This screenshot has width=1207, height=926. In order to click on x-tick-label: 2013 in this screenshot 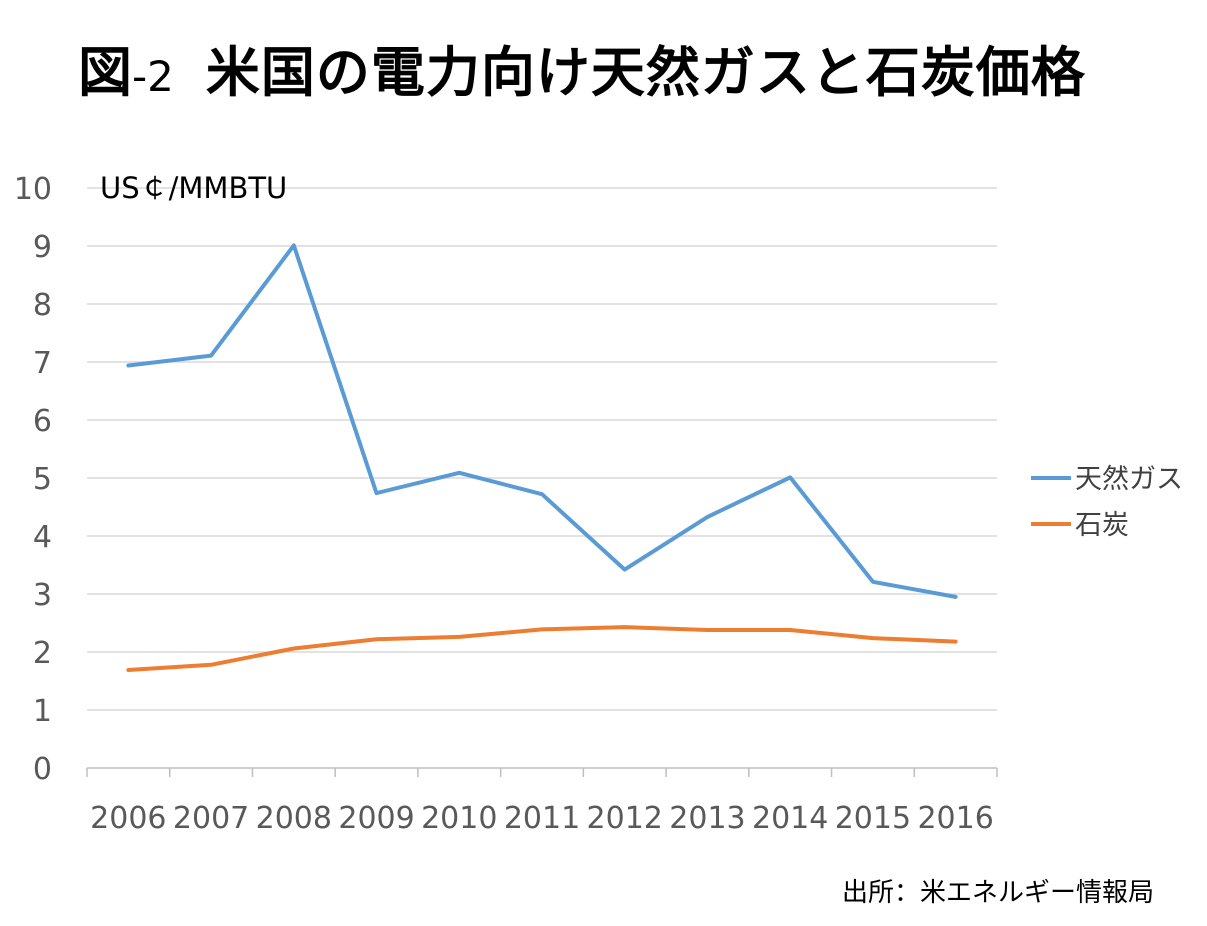, I will do `click(707, 818)`.